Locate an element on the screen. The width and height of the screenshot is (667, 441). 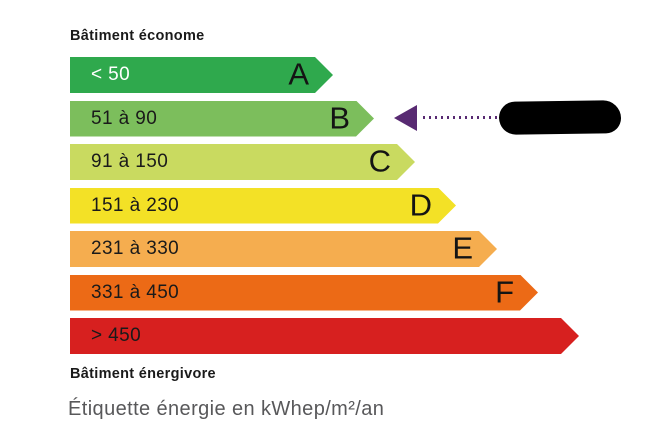
bar-range-label: 91 à 150 is located at coordinates (130, 161).